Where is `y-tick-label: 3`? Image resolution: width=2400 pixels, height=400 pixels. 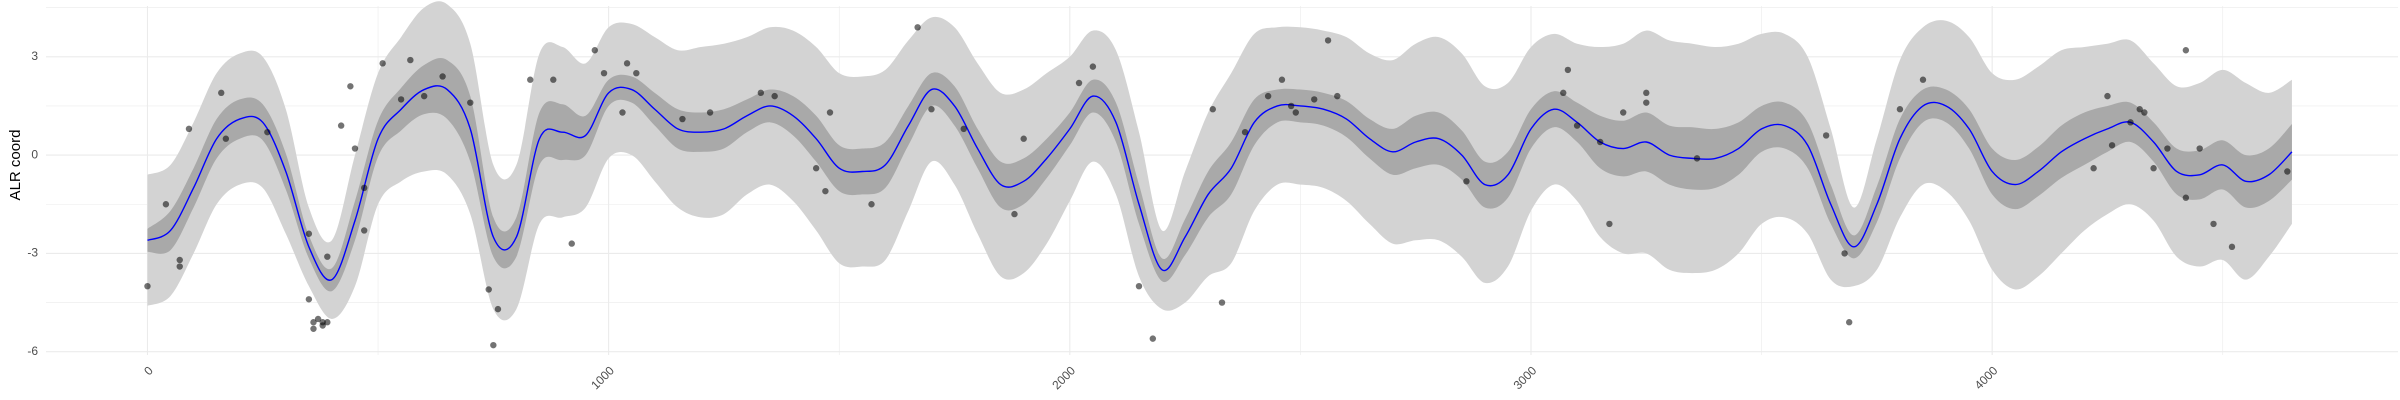
y-tick-label: 3 is located at coordinates (34, 56).